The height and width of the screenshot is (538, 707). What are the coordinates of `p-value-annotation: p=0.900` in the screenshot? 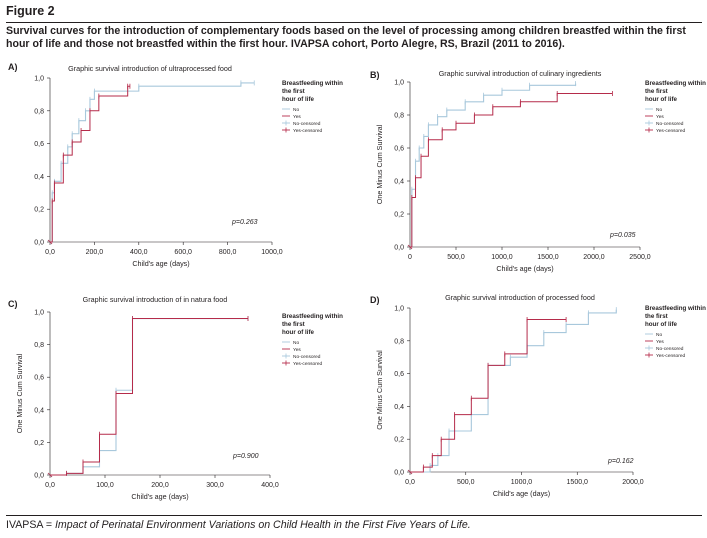 It's located at (245, 456).